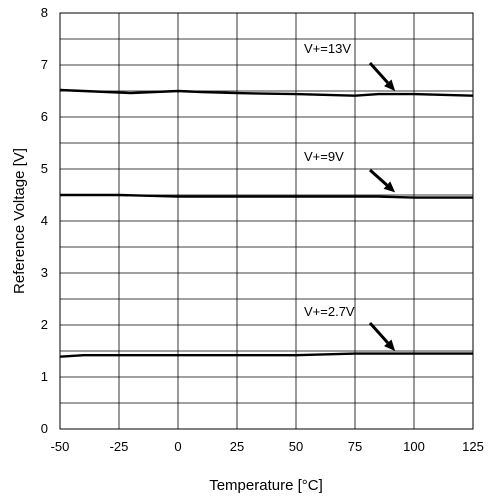 Image resolution: width=489 pixels, height=497 pixels. What do you see at coordinates (60, 446) in the screenshot?
I see `x-tick-label: -50` at bounding box center [60, 446].